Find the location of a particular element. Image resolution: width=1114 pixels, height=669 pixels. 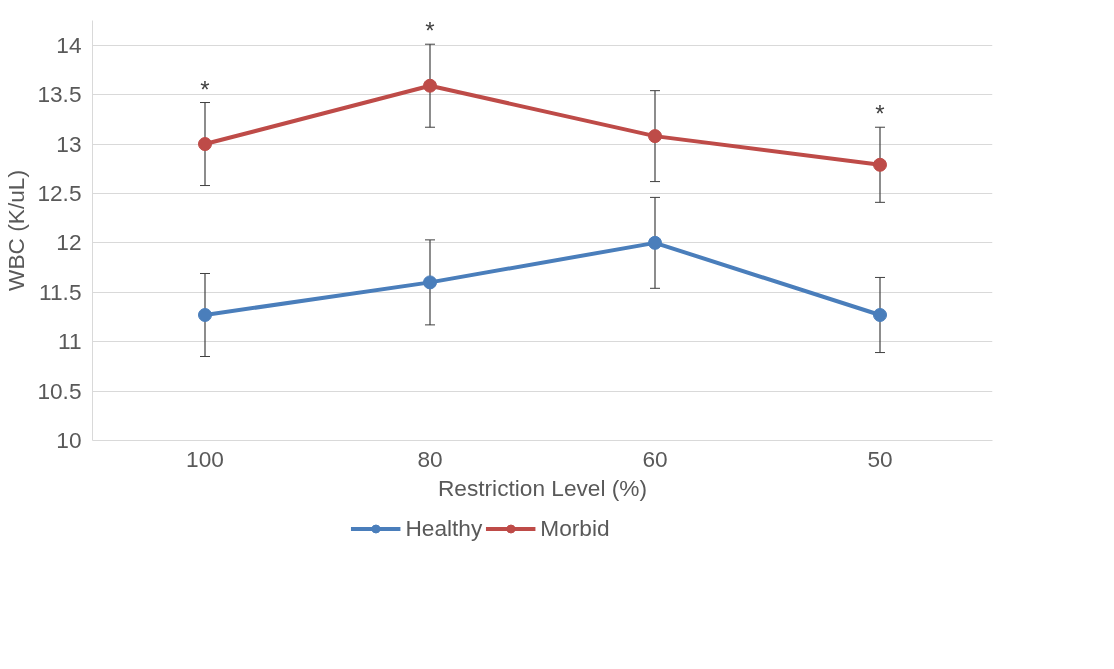

legend-label: Healthy is located at coordinates (444, 528).